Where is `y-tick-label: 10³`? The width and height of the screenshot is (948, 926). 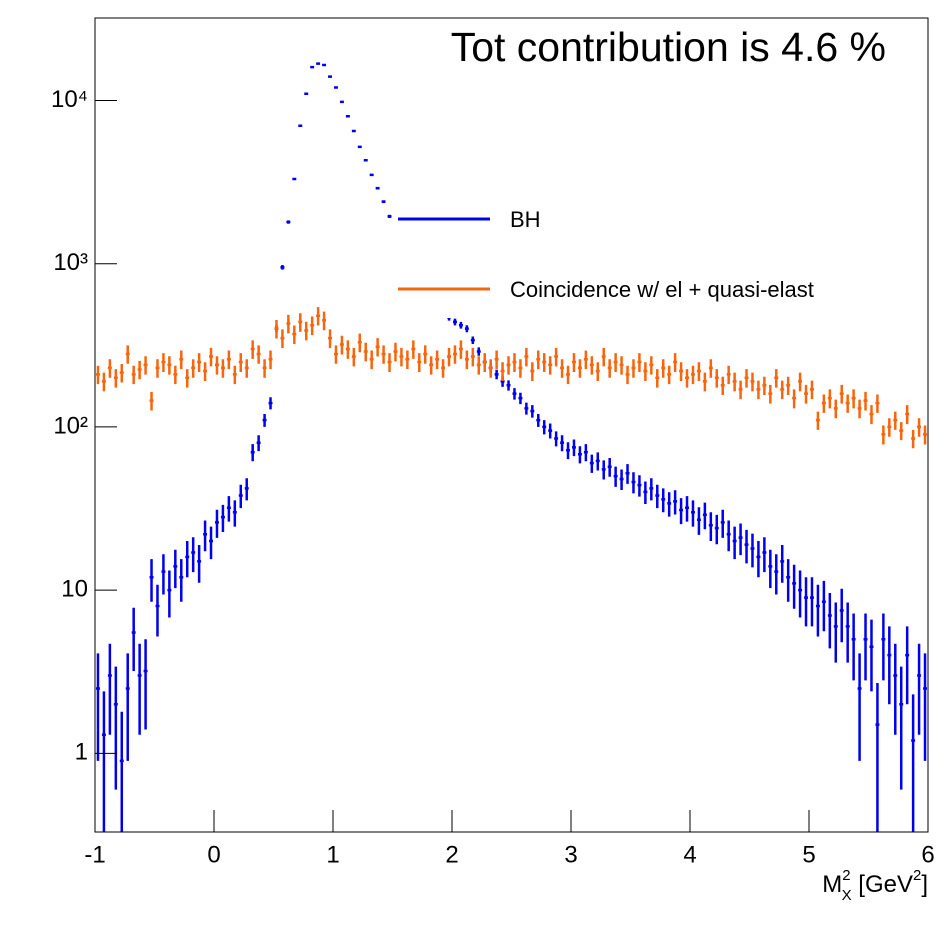 y-tick-label: 10³ is located at coordinates (70, 262).